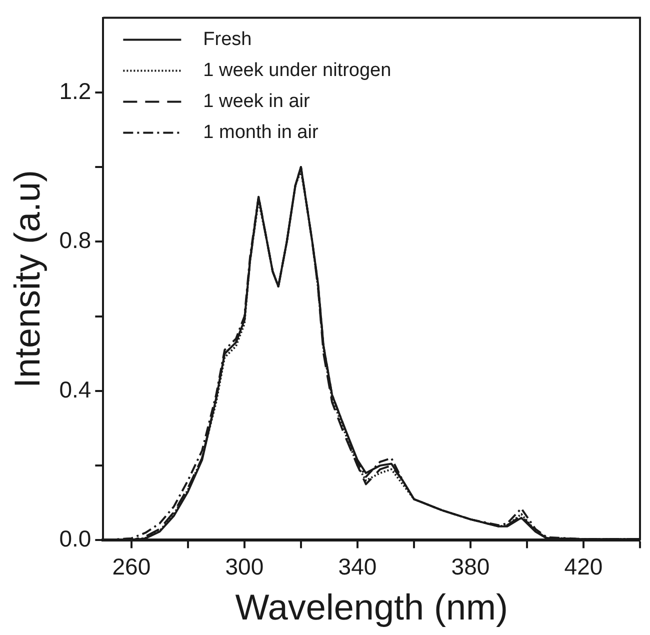 The height and width of the screenshot is (635, 650). Describe the element at coordinates (583, 566) in the screenshot. I see `x-tick-label: 420` at that location.